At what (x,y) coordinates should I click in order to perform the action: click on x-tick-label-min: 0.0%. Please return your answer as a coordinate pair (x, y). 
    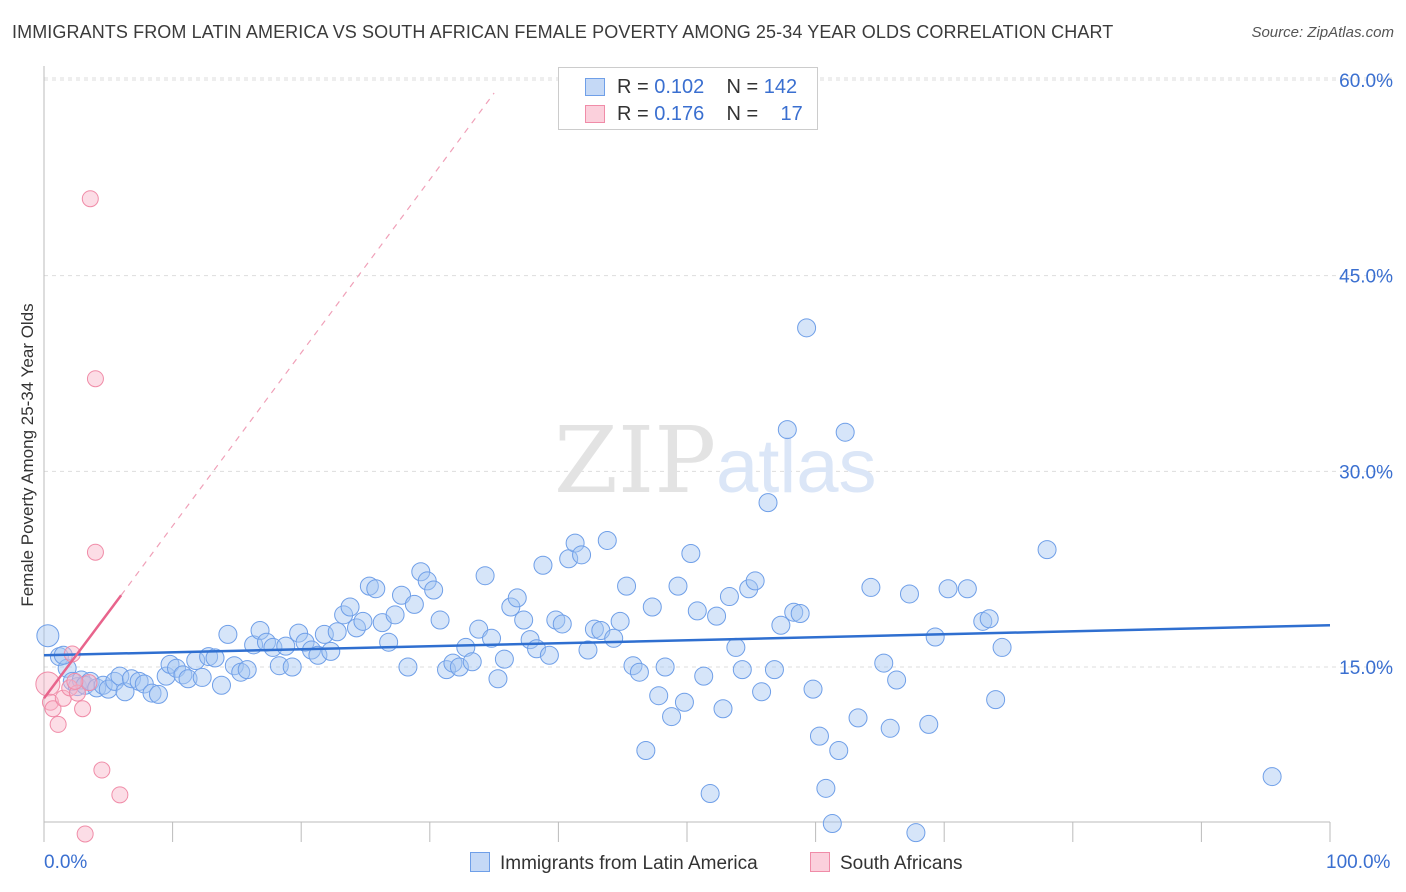
    Looking at the image, I should click on (66, 862).